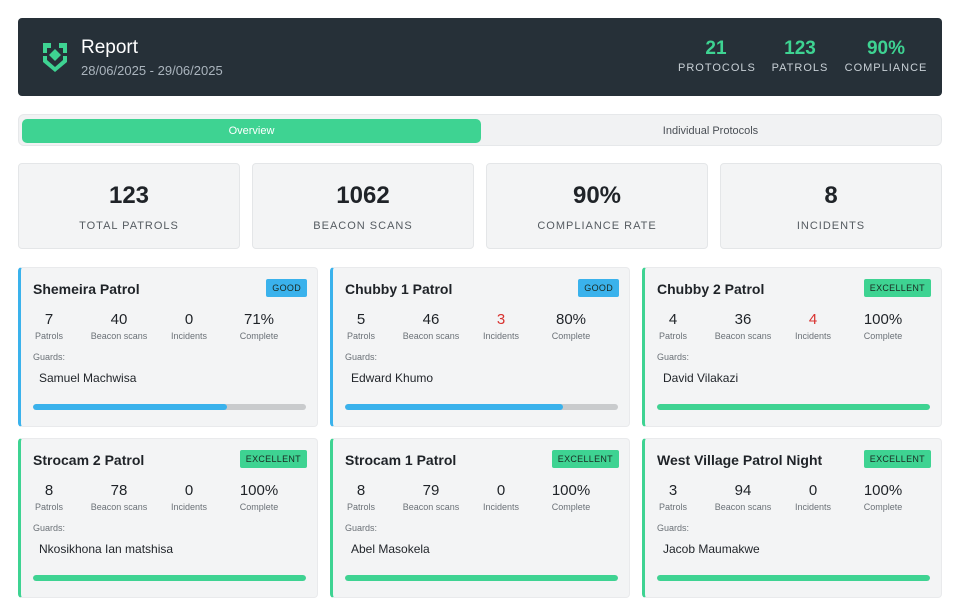 This screenshot has height=599, width=960. What do you see at coordinates (717, 68) in the screenshot?
I see `stat-protocols-label: PROTOCOLS` at bounding box center [717, 68].